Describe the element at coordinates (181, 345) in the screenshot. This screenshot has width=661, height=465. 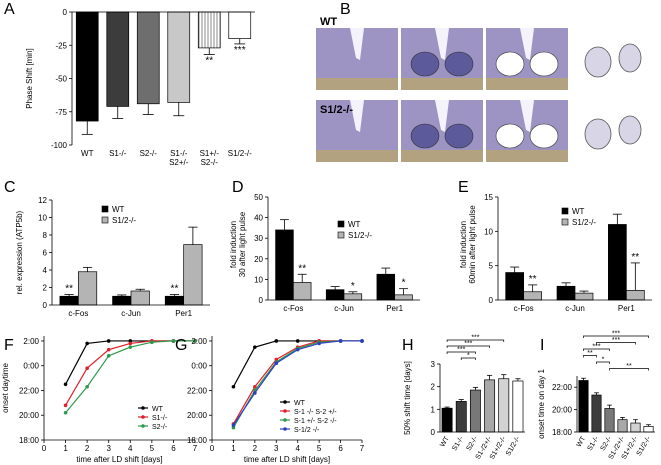
I see `panel-letter: G` at that location.